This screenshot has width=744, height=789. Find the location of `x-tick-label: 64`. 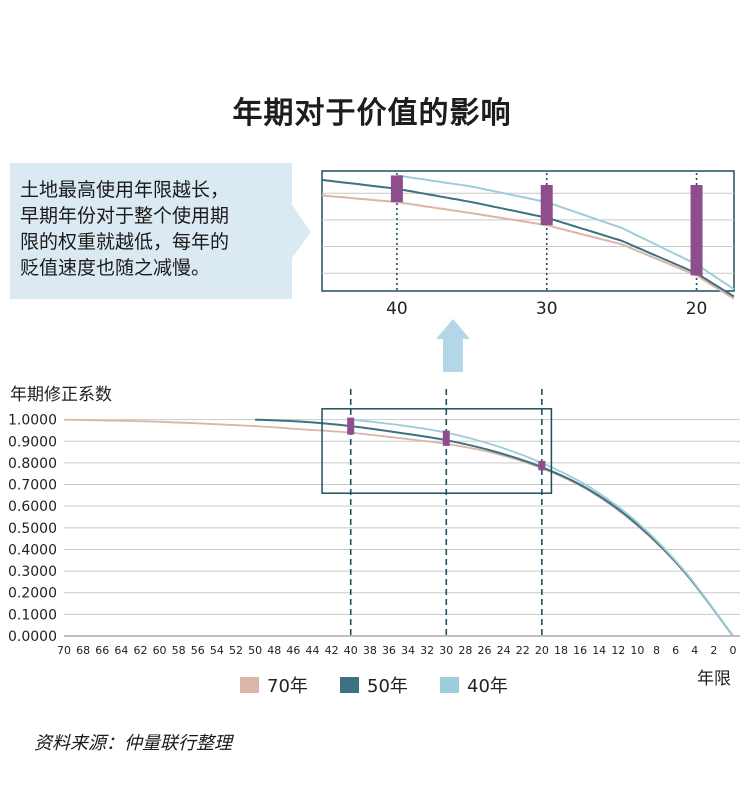

x-tick-label: 64 is located at coordinates (121, 650).